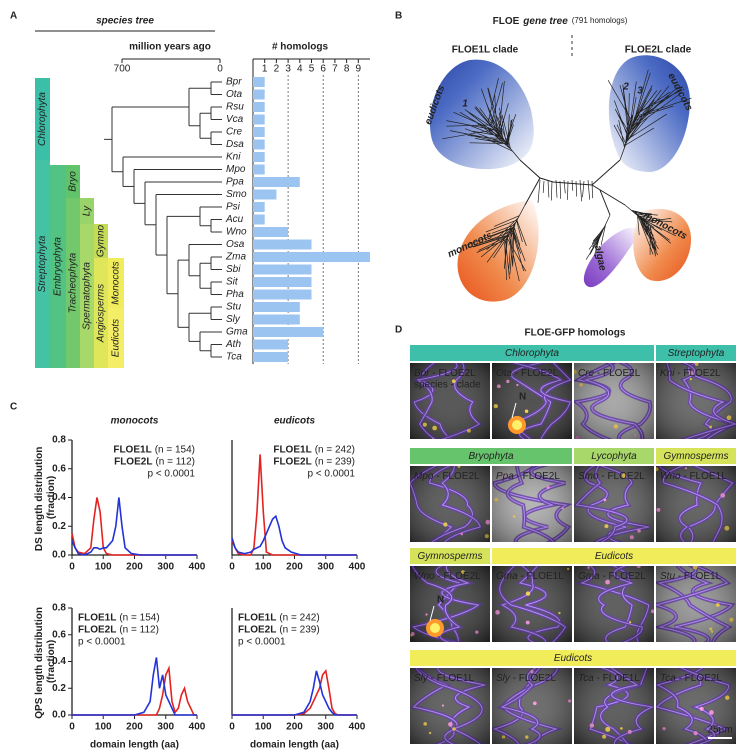 This screenshot has width=750, height=755. Describe the element at coordinates (59, 440) in the screenshot. I see `y-tick-label: 0.8` at that location.